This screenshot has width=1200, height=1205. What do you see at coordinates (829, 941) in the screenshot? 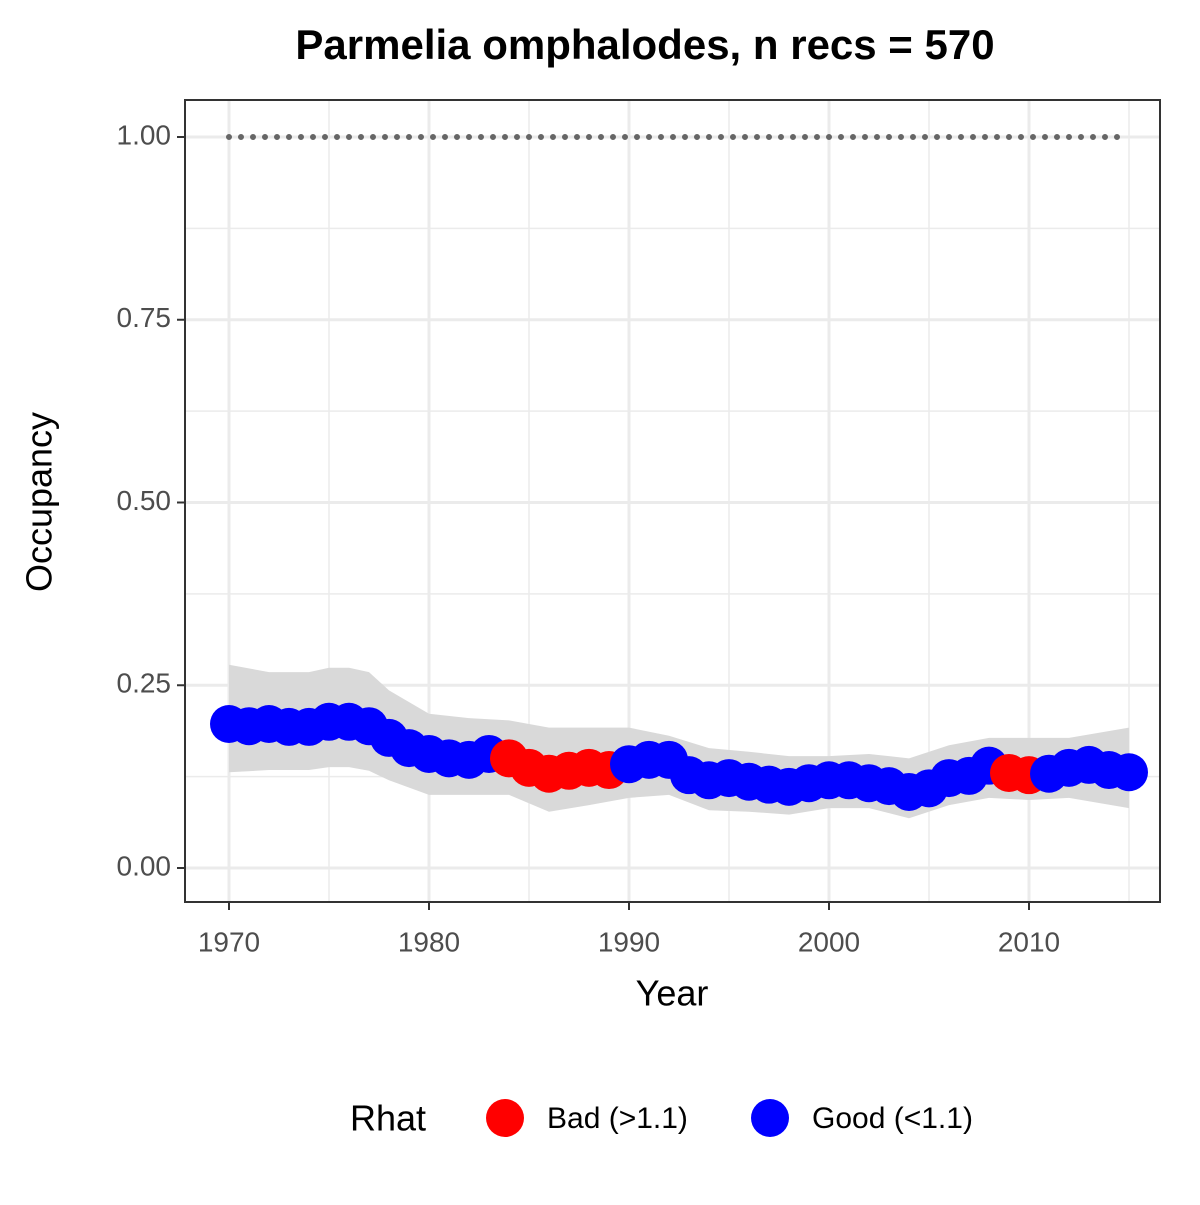
I see `x-tick-label: 2000` at bounding box center [829, 941].